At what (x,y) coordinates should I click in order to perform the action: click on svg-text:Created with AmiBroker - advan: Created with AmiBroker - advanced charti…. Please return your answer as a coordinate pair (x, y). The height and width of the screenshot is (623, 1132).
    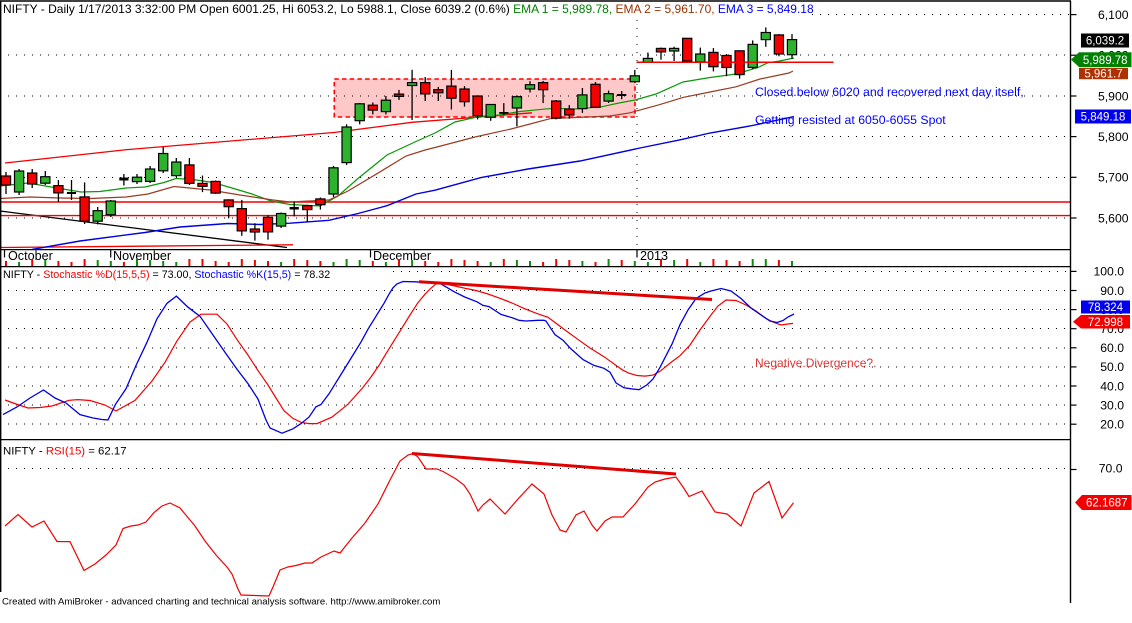
    Looking at the image, I should click on (221, 602).